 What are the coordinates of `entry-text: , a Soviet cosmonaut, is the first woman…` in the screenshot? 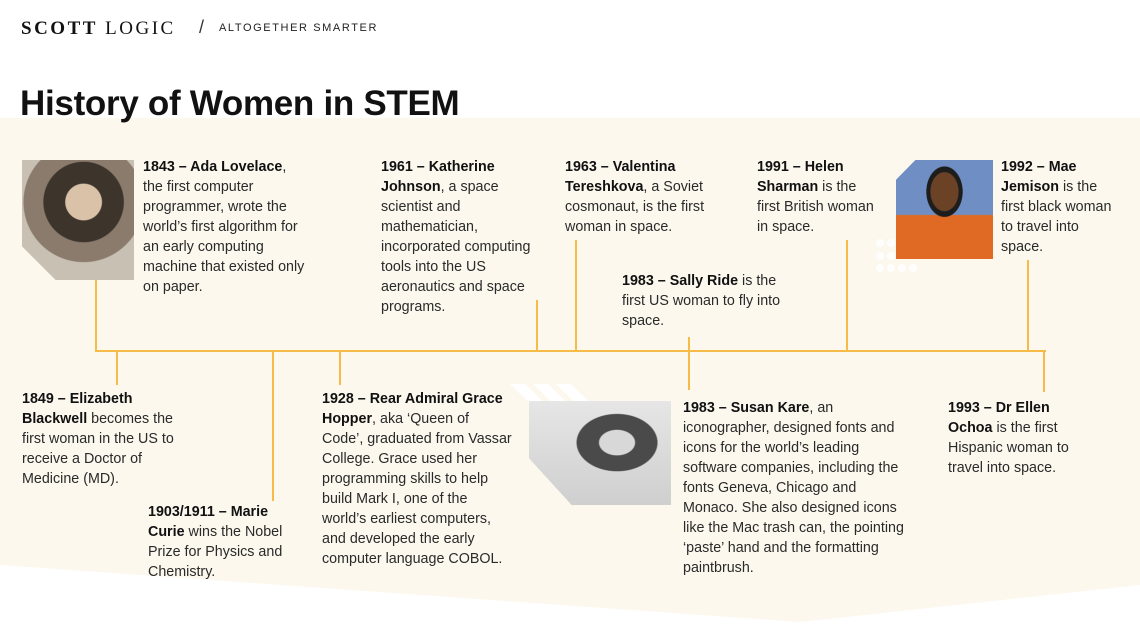 It's located at (635, 207).